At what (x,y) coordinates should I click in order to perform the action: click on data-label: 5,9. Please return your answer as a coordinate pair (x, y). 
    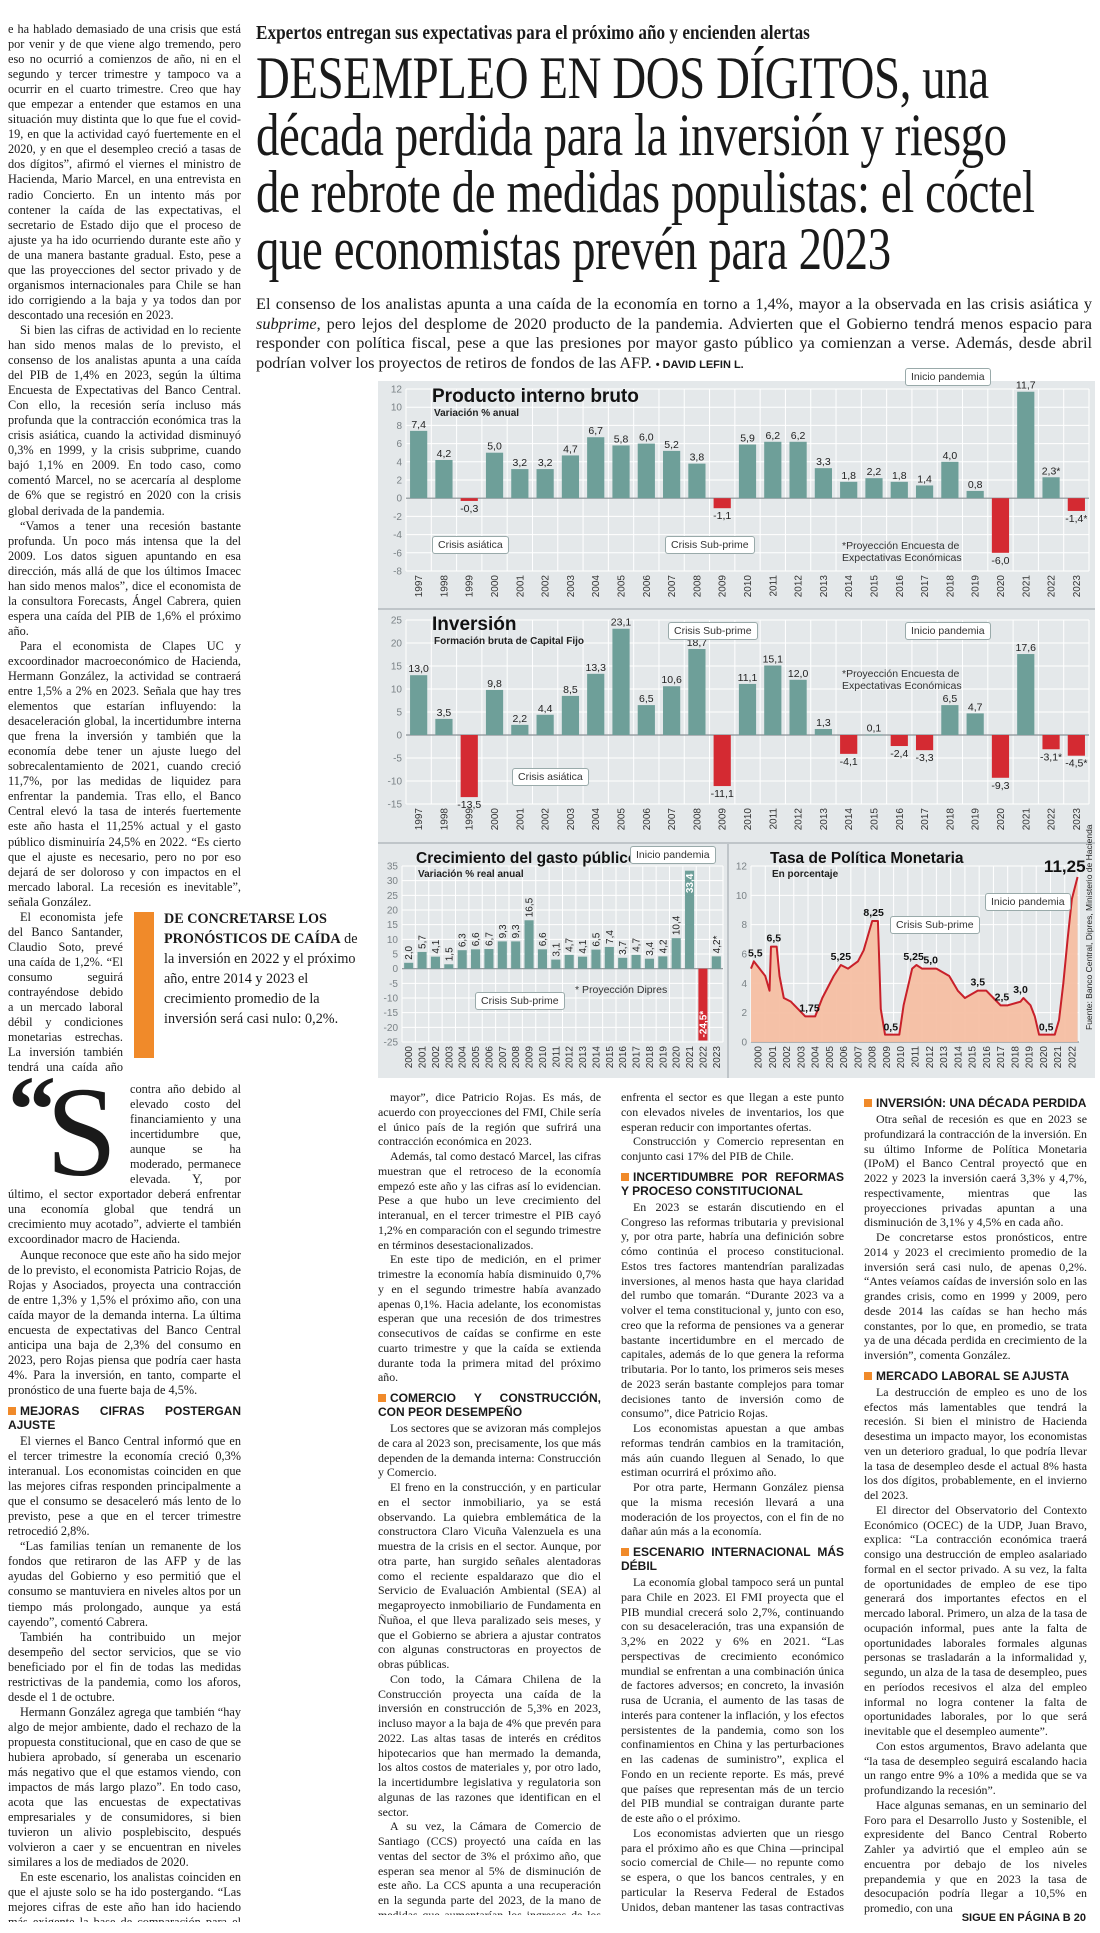
    Looking at the image, I should click on (747, 439).